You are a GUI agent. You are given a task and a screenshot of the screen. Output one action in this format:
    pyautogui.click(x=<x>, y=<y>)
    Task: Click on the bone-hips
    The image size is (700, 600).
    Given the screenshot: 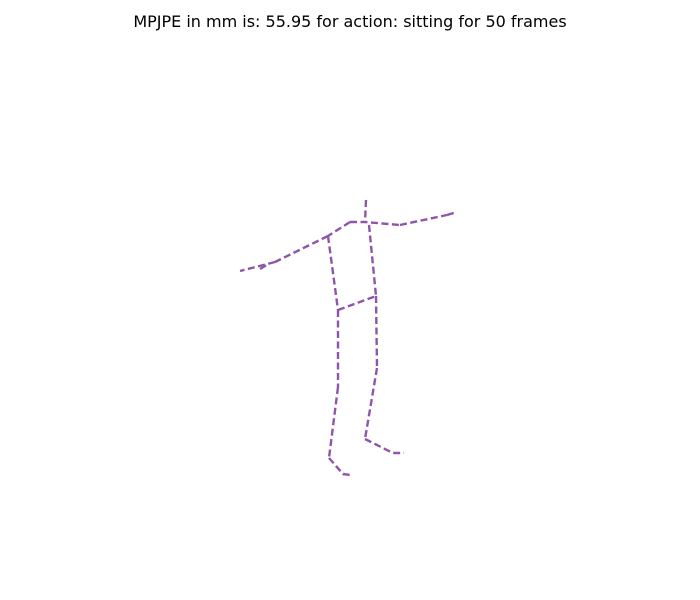 What is the action you would take?
    pyautogui.click(x=357, y=303)
    